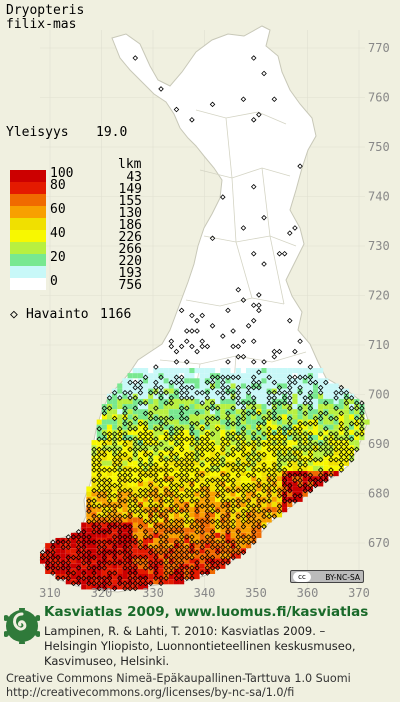 Image resolution: width=400 pixels, height=702 pixels. I want to click on legend-count: 193, so click(130, 273).